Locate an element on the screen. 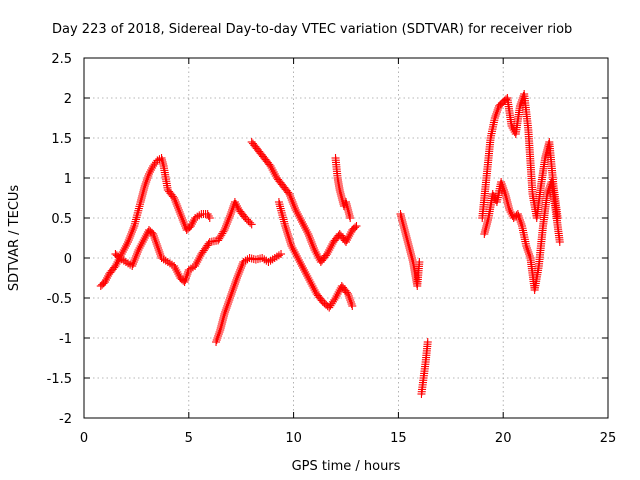 The image size is (640, 480). y-tick-label: -1.5 is located at coordinates (59, 379).